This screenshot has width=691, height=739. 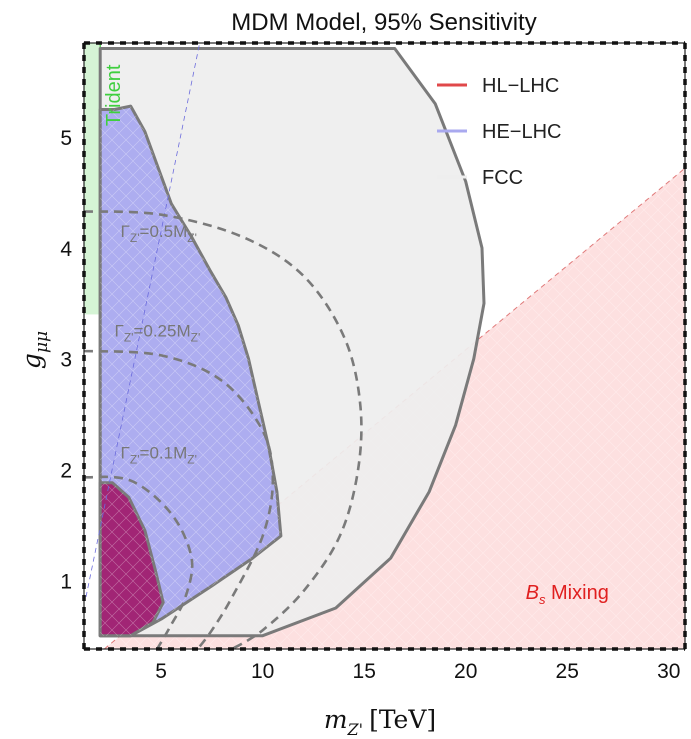 I want to click on trident-label: Trident, so click(x=114, y=95).